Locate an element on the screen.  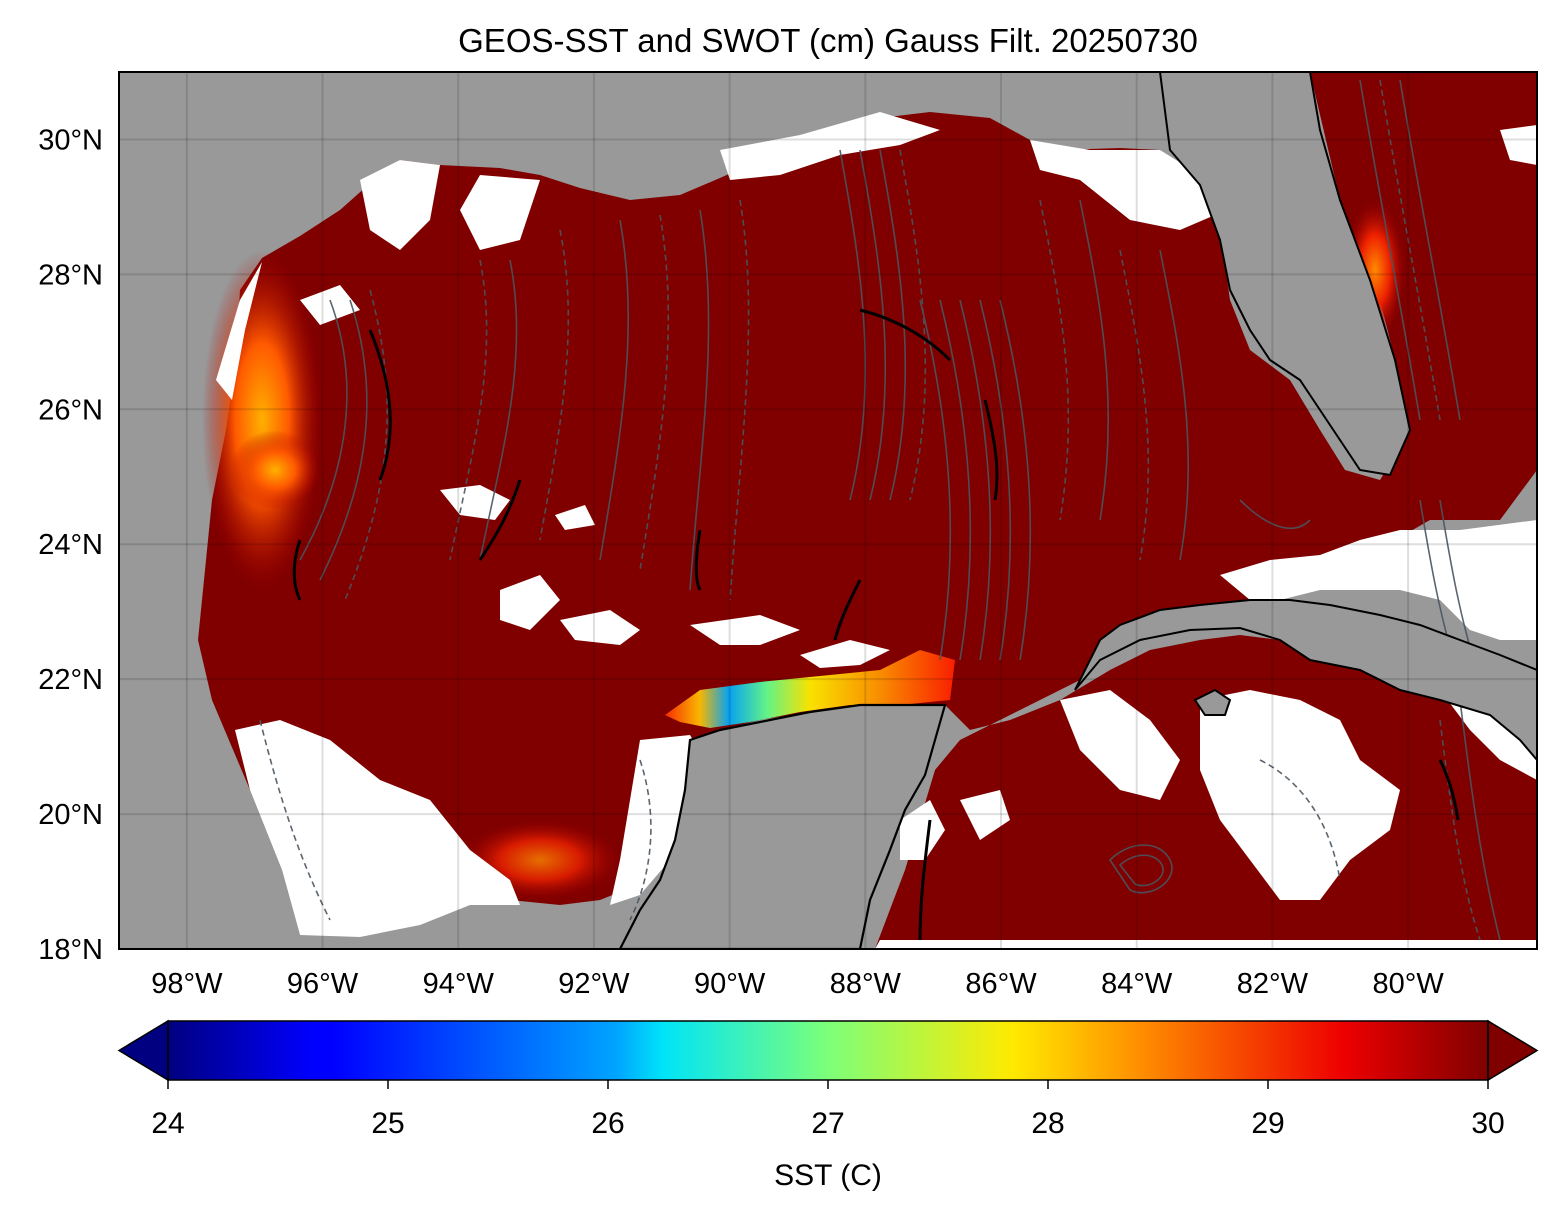
lat-tick-label: 24°N is located at coordinates (70, 545).